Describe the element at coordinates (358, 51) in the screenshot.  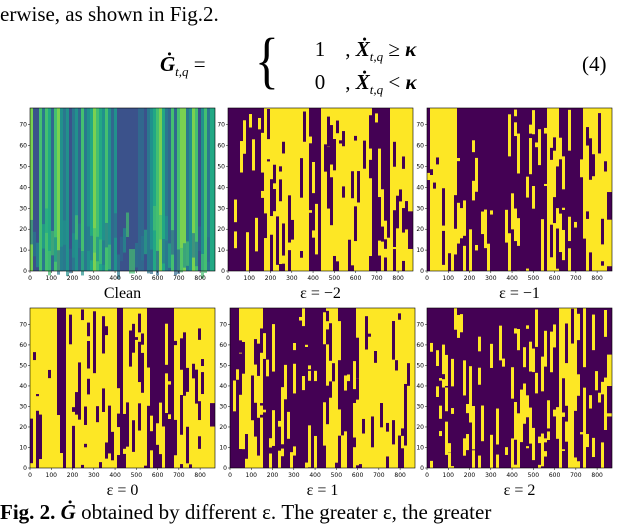
I see `case: 1 , Ẋt,q ≥ κ` at that location.